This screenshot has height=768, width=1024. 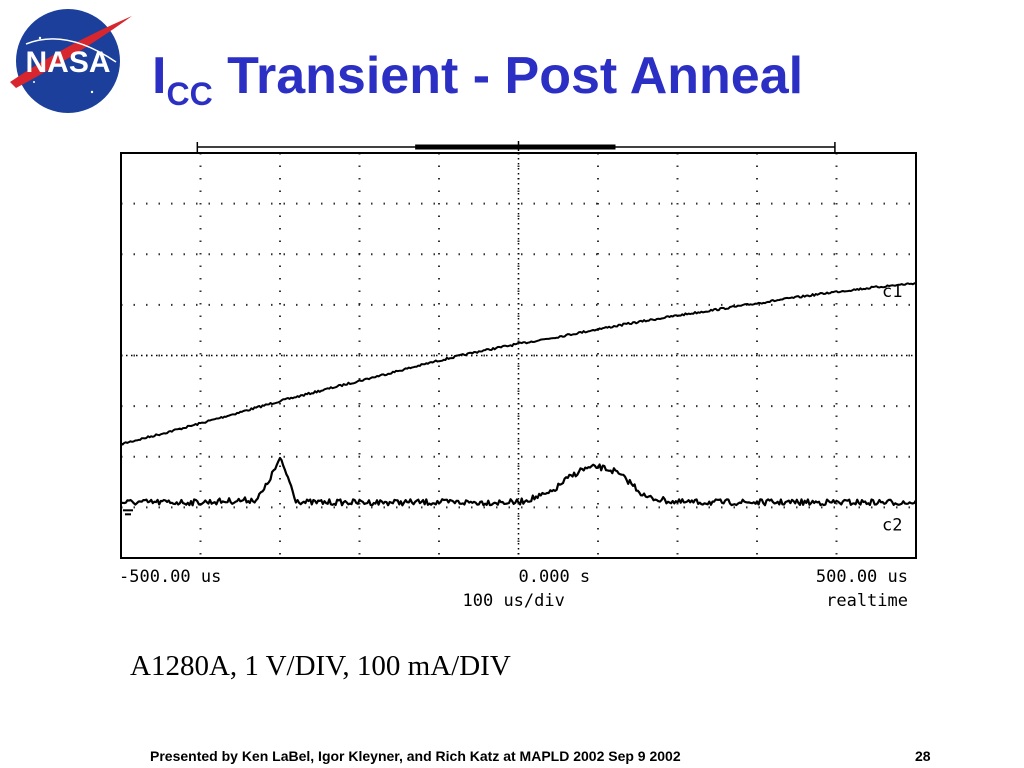 What do you see at coordinates (892, 525) in the screenshot?
I see `trace-label-c2: c2` at bounding box center [892, 525].